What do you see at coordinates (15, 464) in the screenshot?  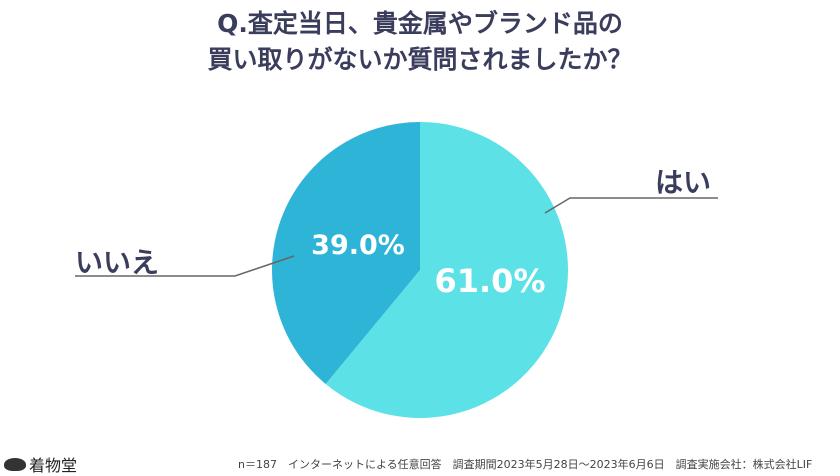 I see `logo-mark-icon` at bounding box center [15, 464].